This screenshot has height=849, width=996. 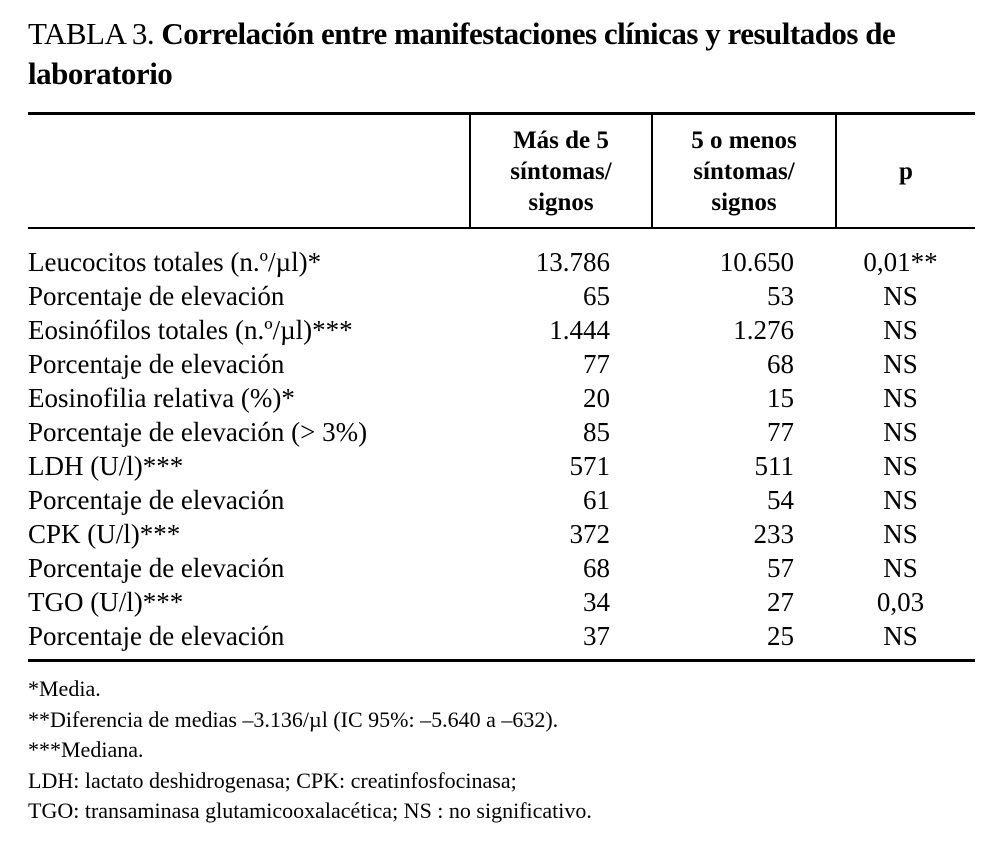 What do you see at coordinates (596, 602) in the screenshot?
I see `cell: 34` at bounding box center [596, 602].